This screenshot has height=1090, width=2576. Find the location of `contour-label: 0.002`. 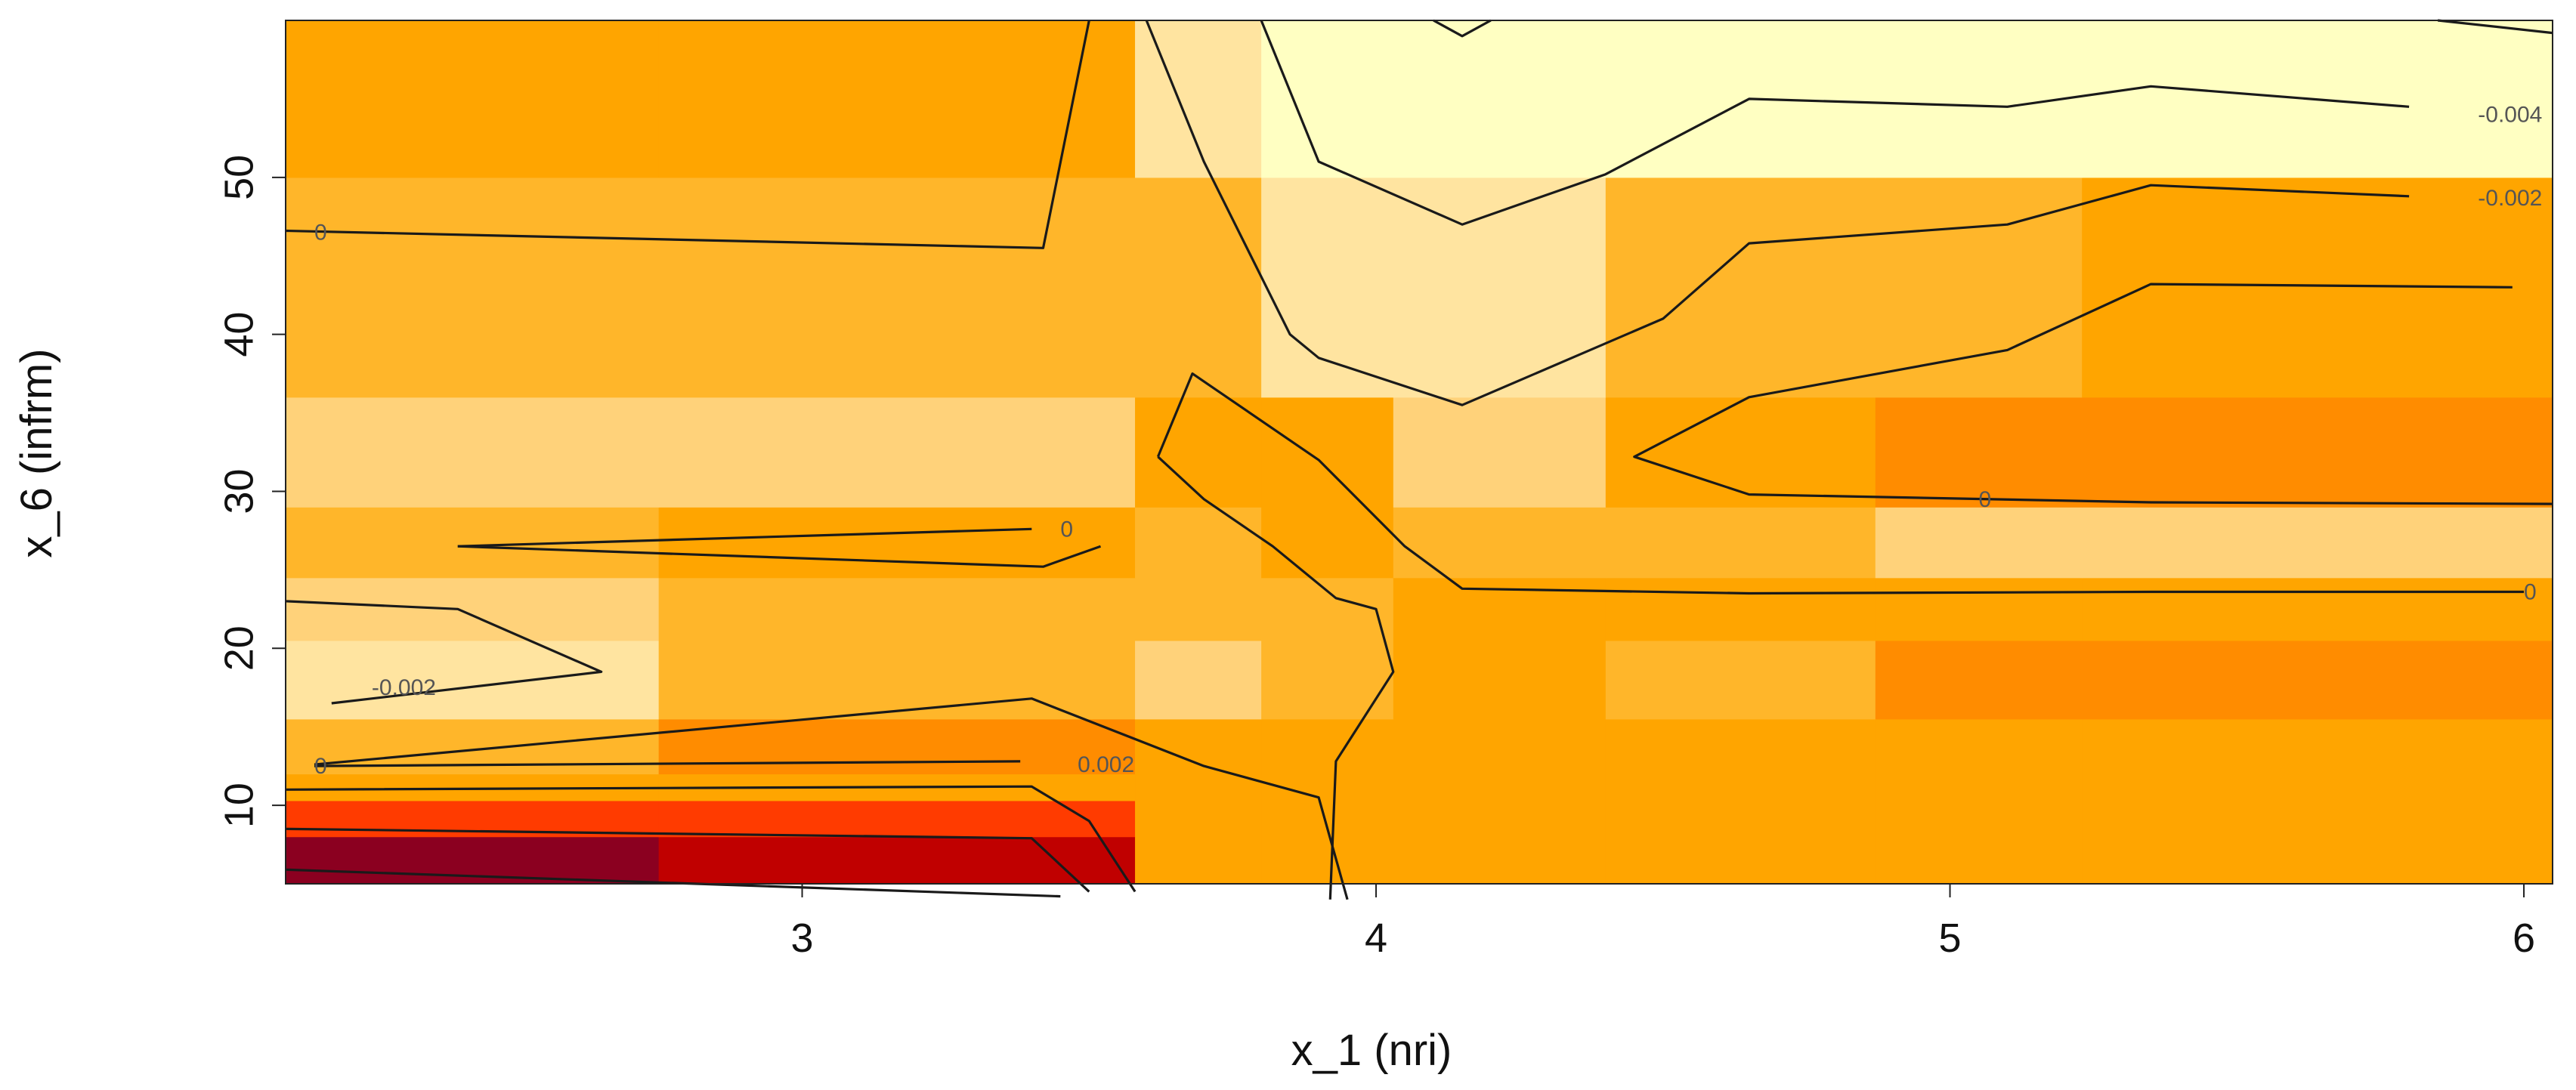

contour-label: 0.002 is located at coordinates (1106, 764).